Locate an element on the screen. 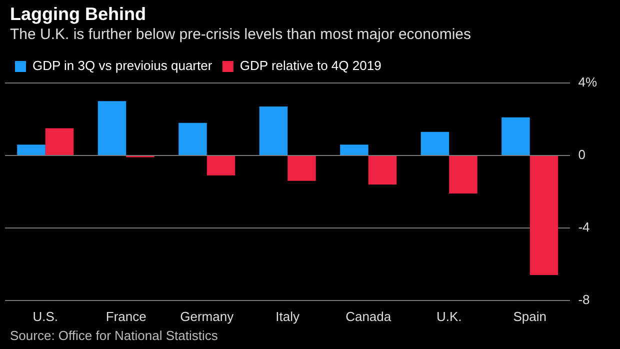 The image size is (620, 349). x-tick-label: Canada is located at coordinates (369, 316).